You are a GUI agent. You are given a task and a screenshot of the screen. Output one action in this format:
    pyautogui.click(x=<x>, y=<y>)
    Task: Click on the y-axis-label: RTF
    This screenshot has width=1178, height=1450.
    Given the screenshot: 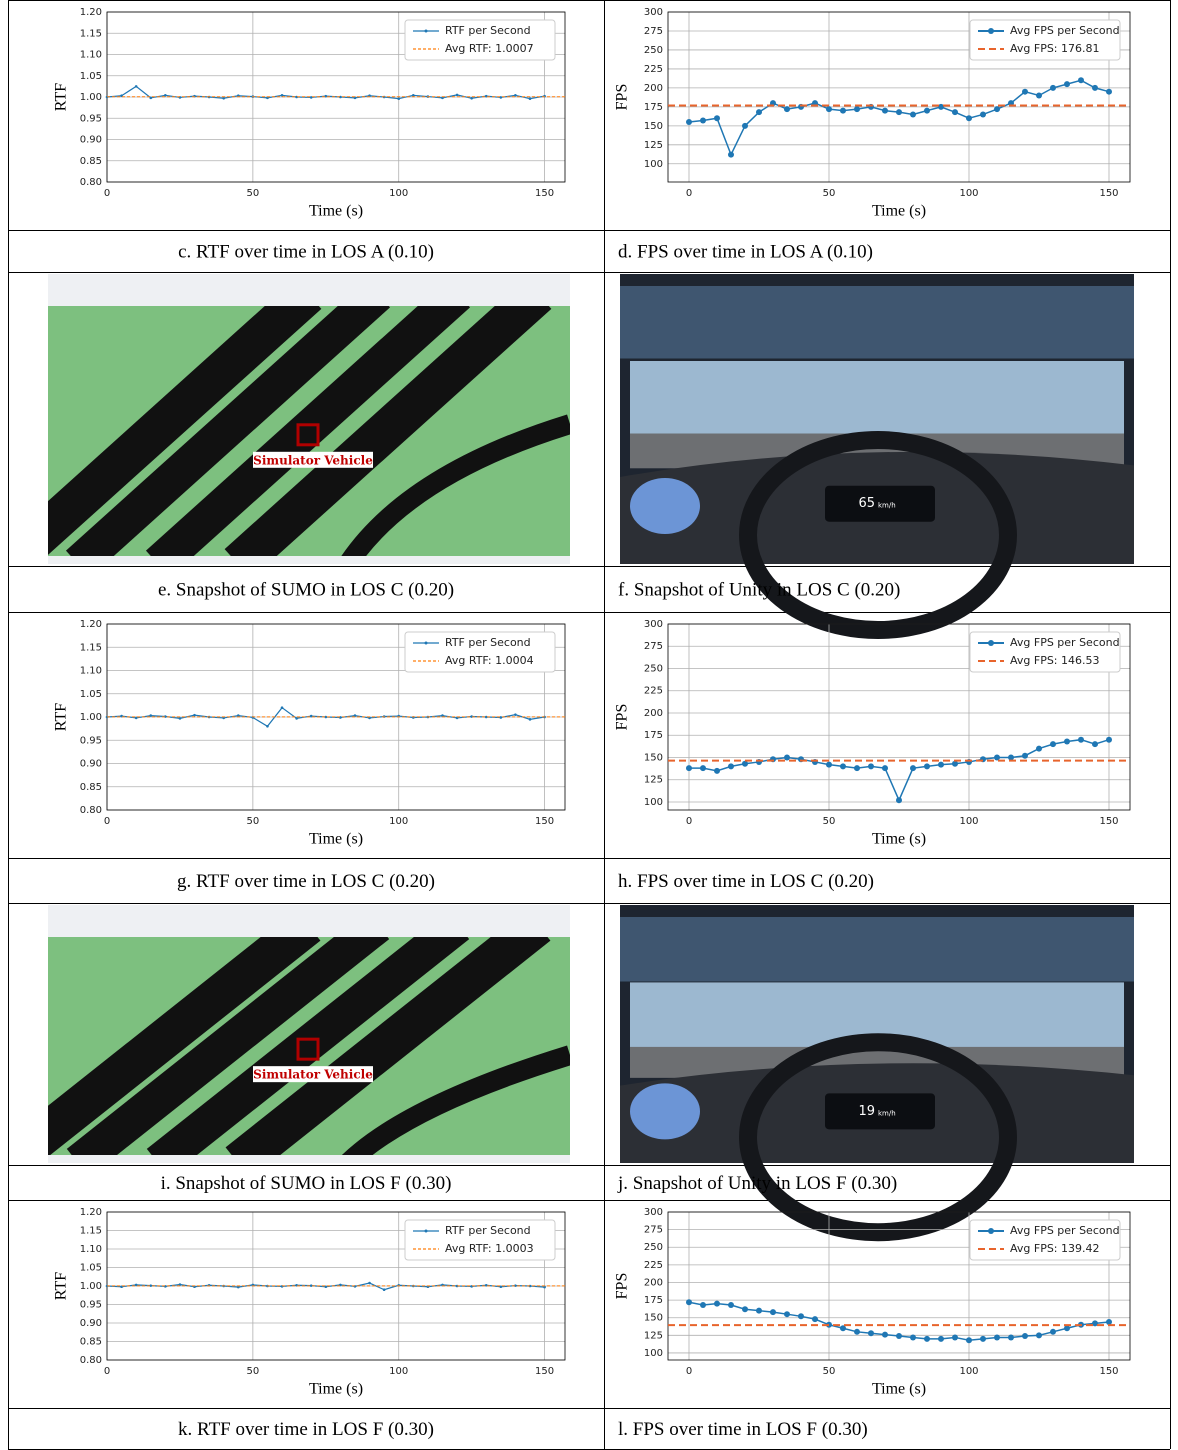 What is the action you would take?
    pyautogui.click(x=61, y=97)
    